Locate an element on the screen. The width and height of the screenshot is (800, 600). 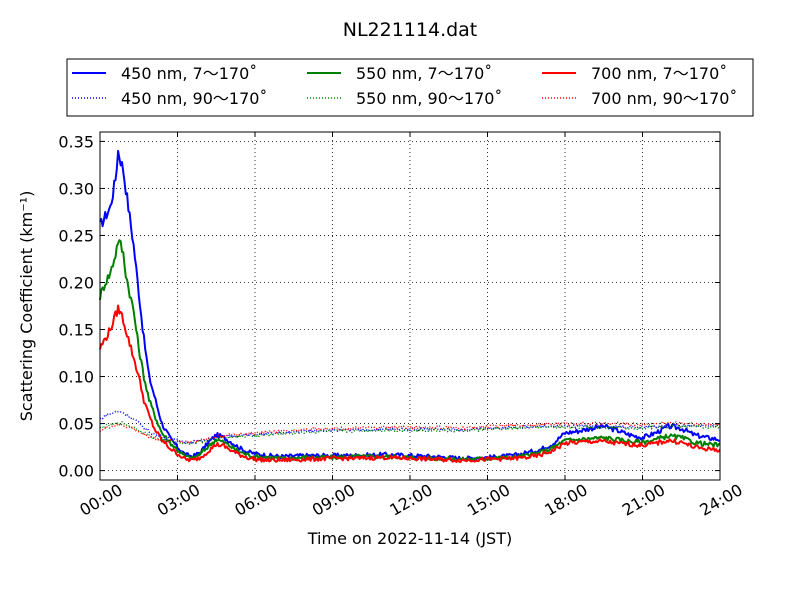
y-tick-label: 0.35 is located at coordinates (76, 141).